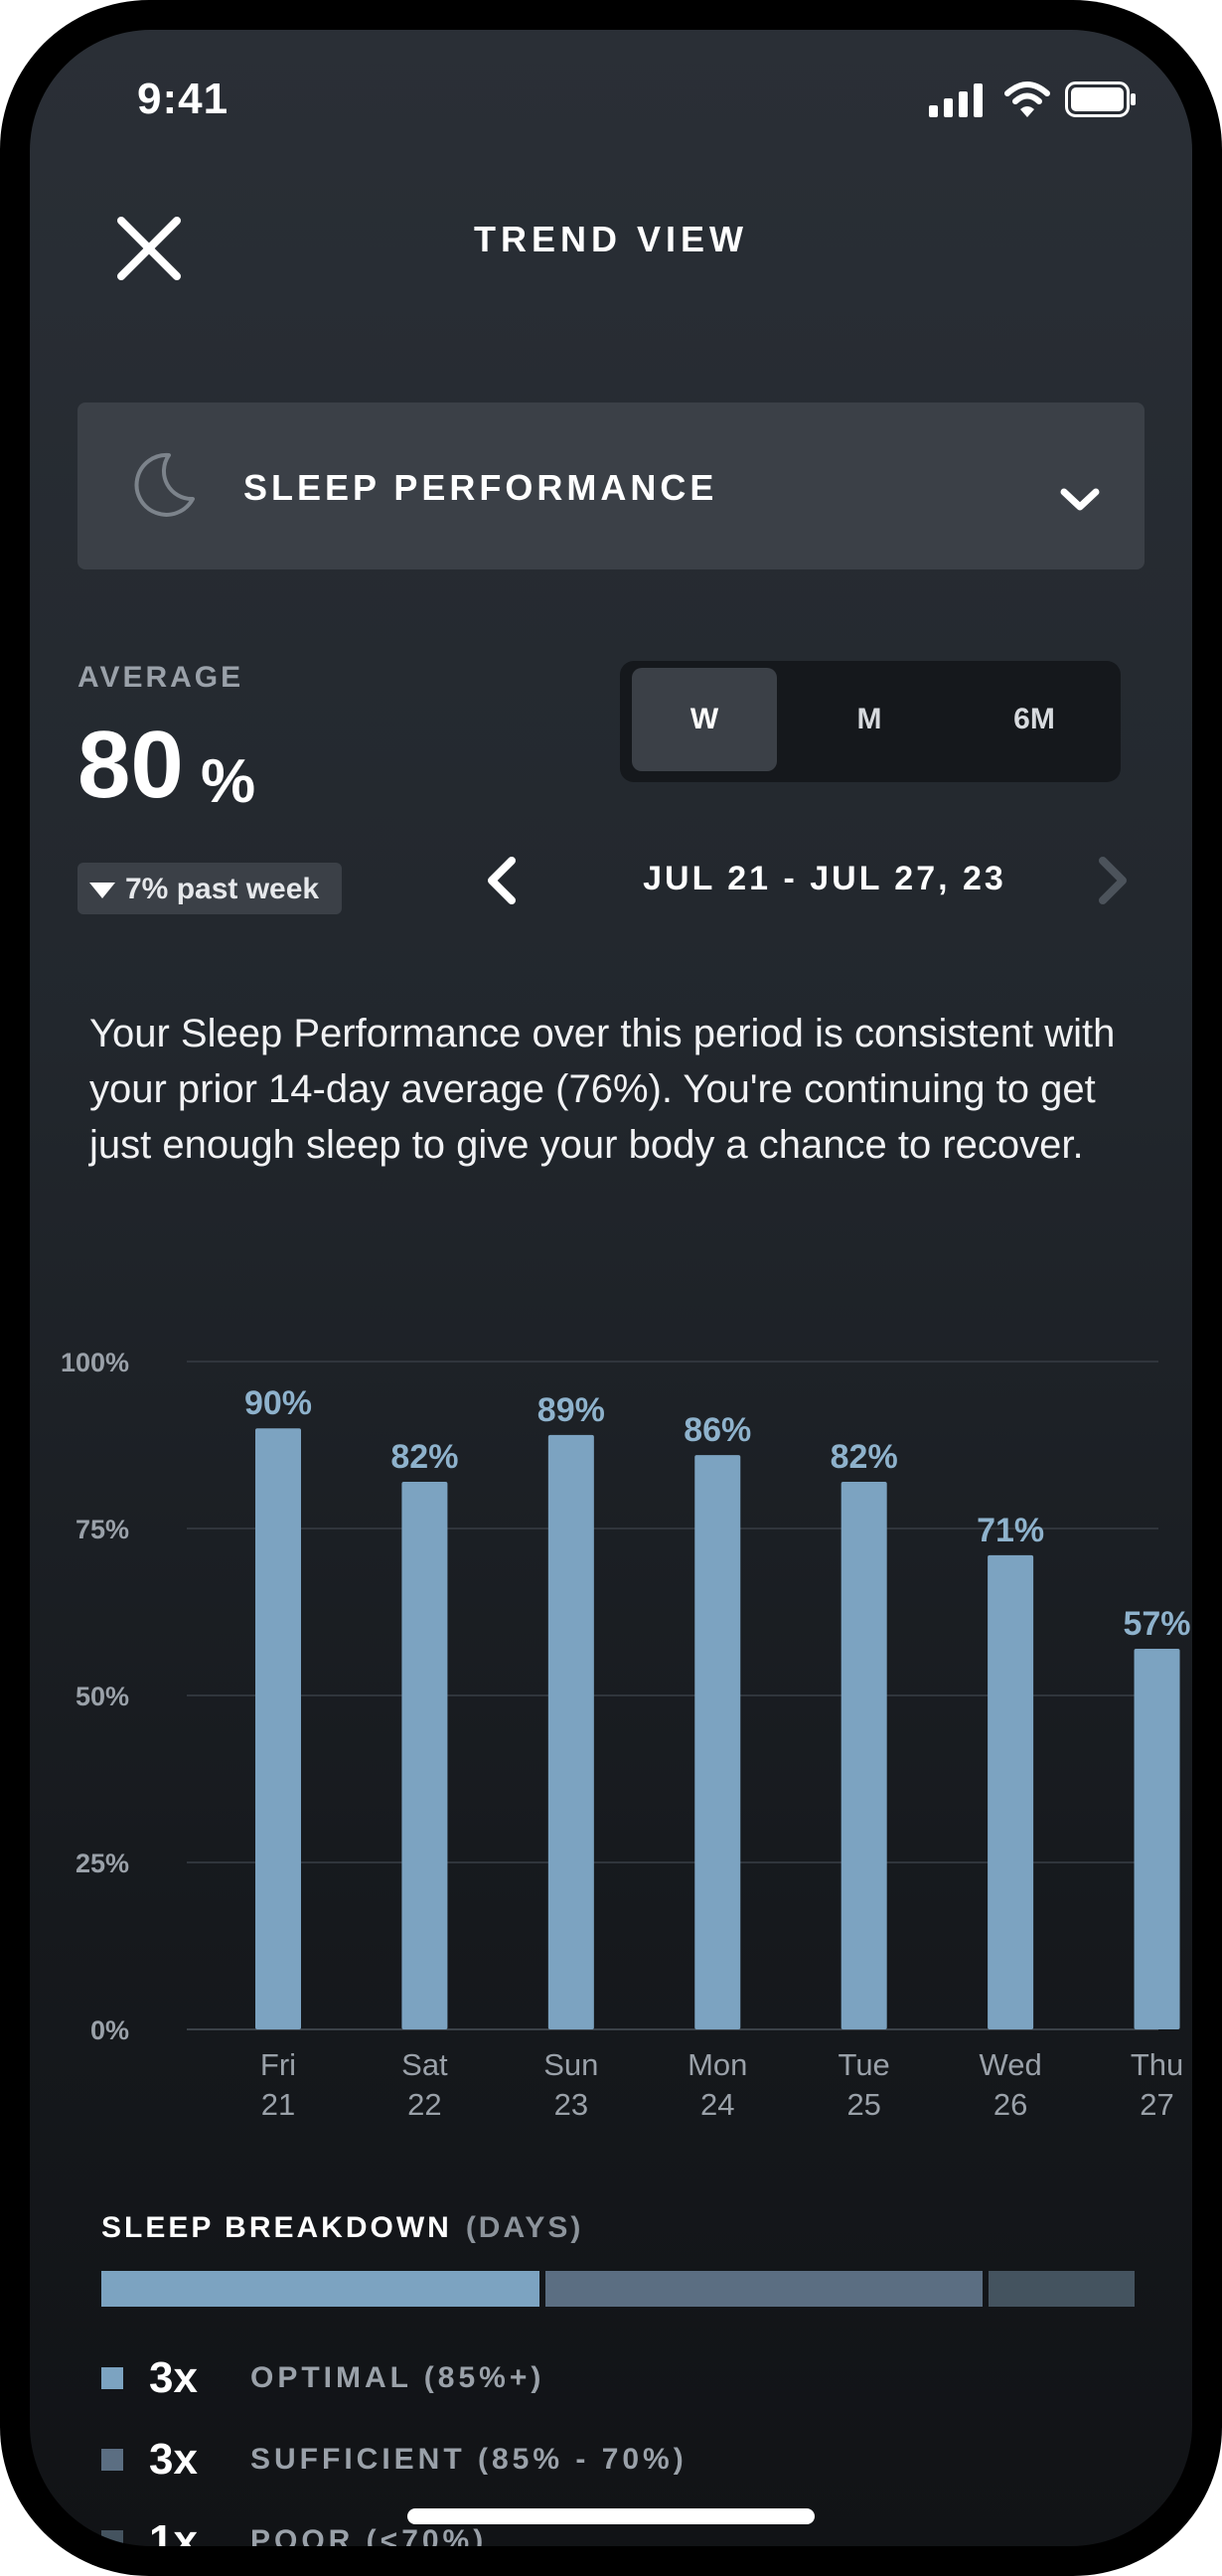 This screenshot has width=1222, height=2576. What do you see at coordinates (102, 890) in the screenshot?
I see `triangle-down-icon` at bounding box center [102, 890].